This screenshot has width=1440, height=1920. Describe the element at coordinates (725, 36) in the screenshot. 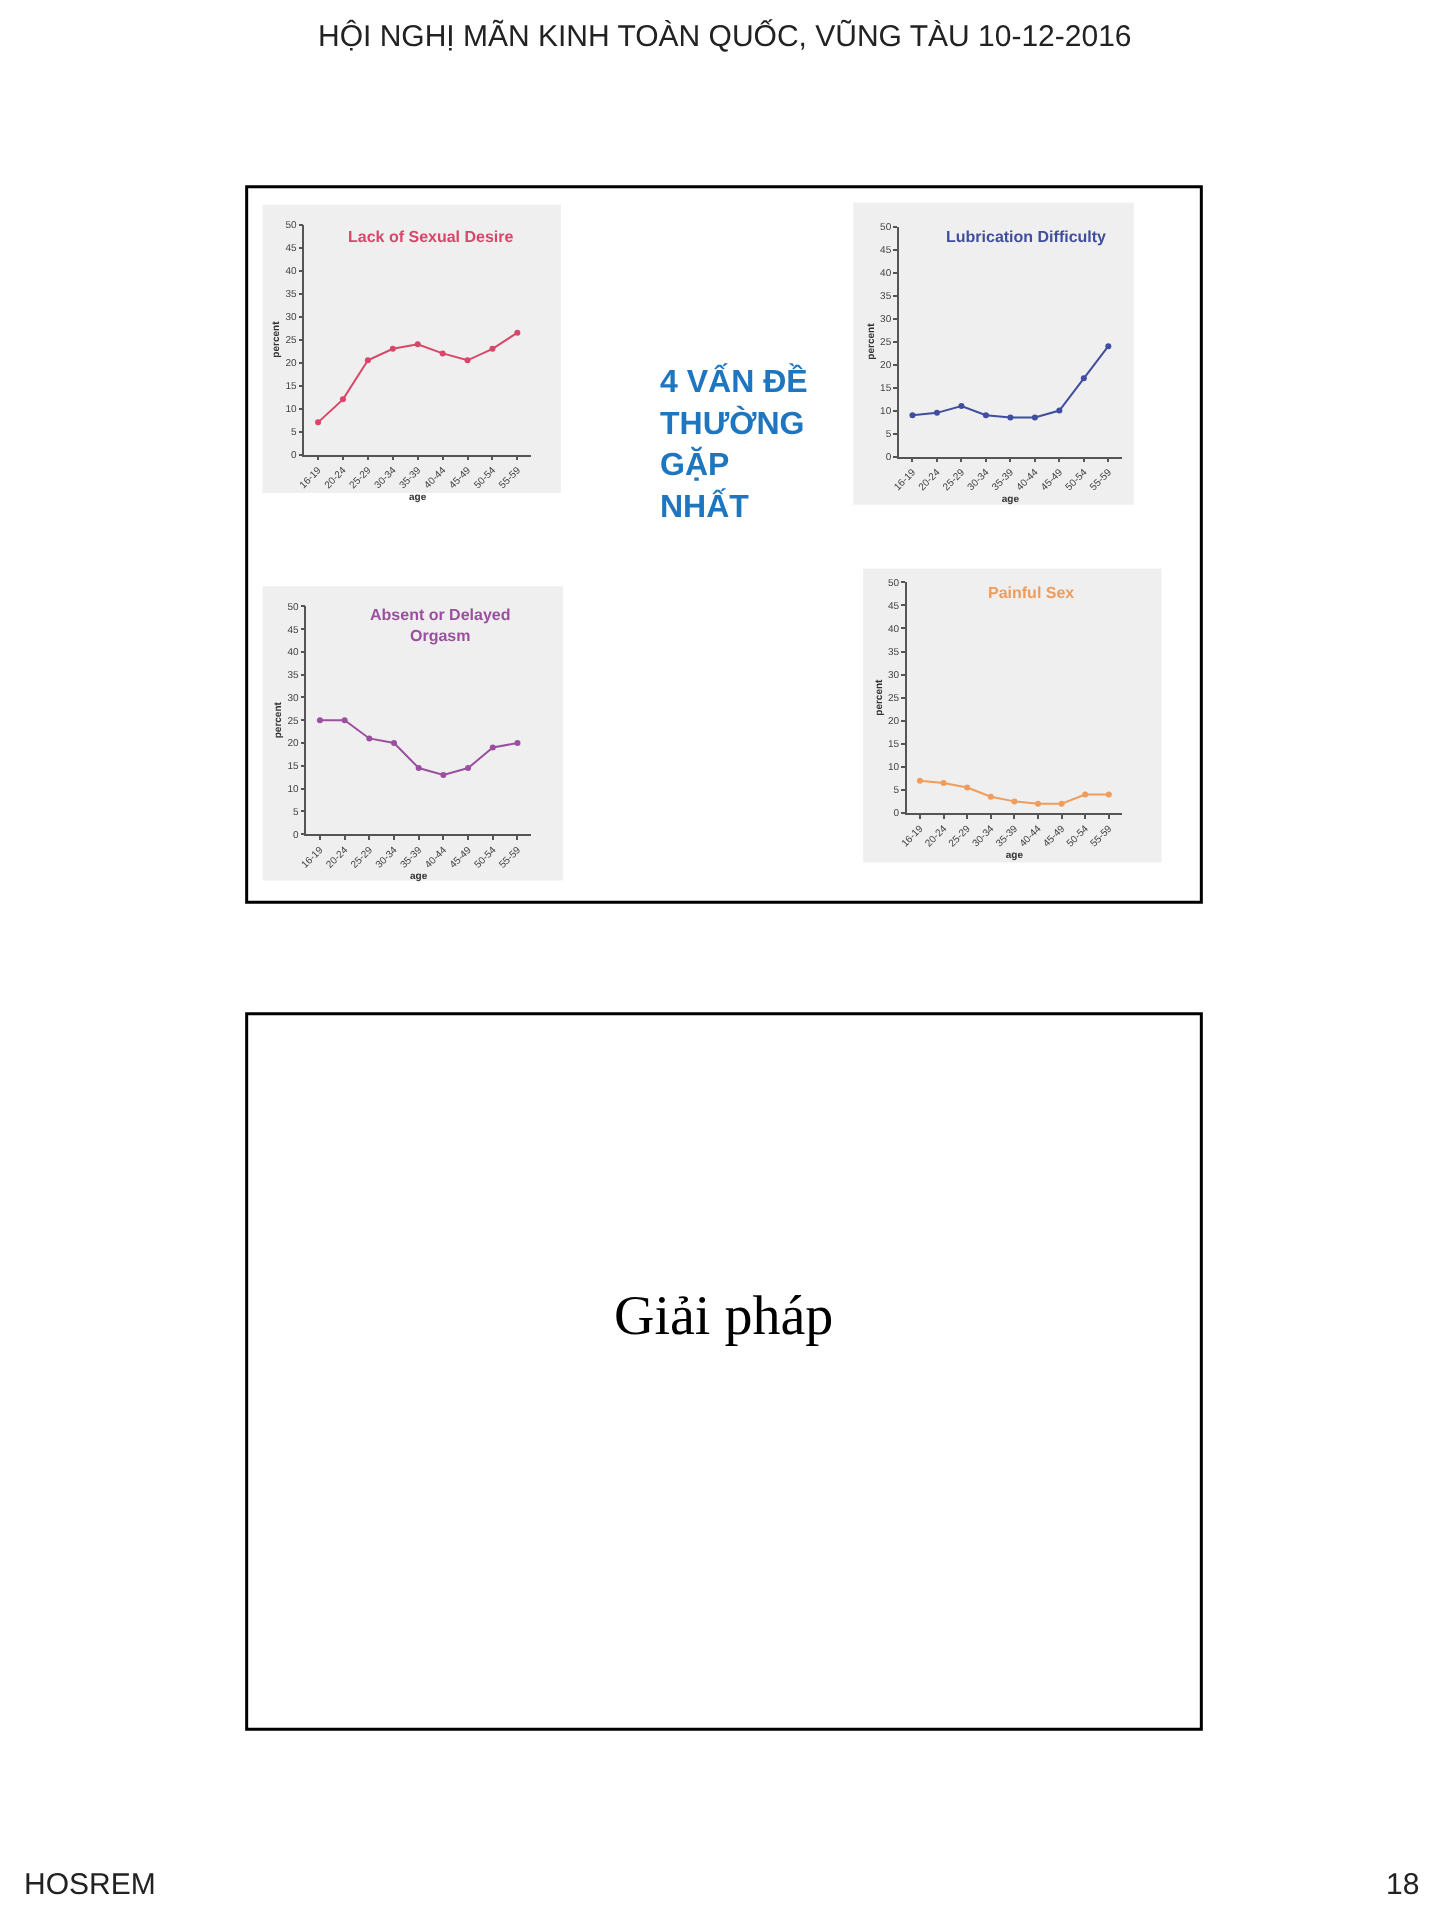

I see `text: HỘI NGHỊ MÃN KINH TOÀN QUỐC, VŨNG TÀU 10-12-2016` at that location.